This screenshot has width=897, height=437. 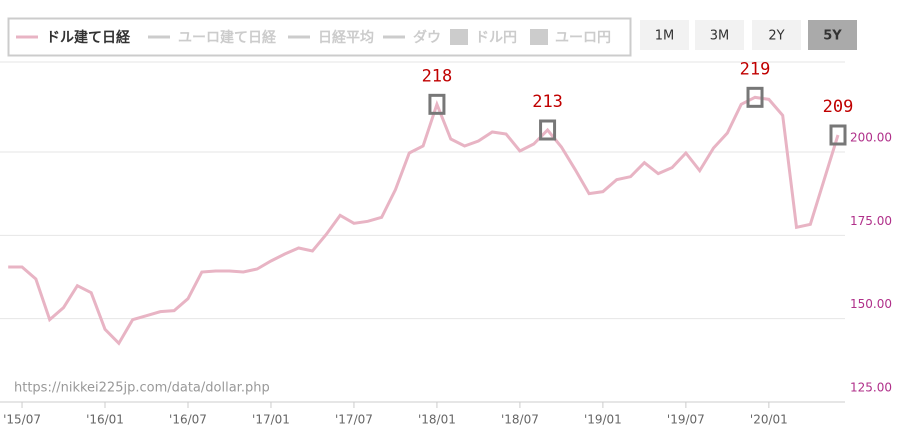 What do you see at coordinates (603, 420) in the screenshot?
I see `x-tick-label: '19/01` at bounding box center [603, 420].